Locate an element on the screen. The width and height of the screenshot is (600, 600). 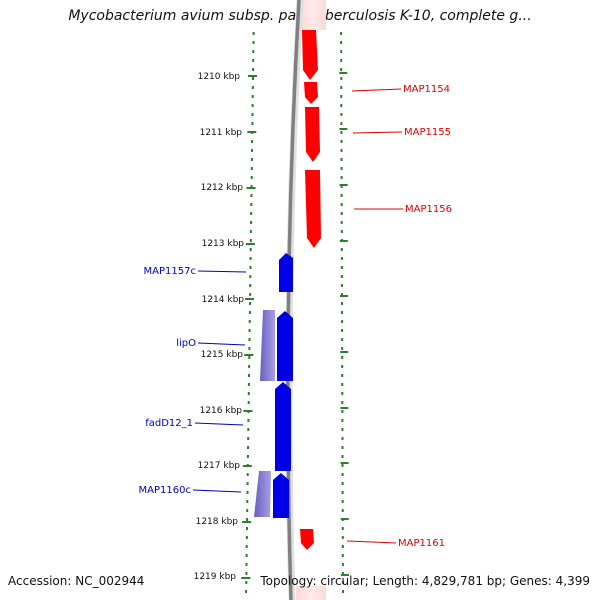
forward-genes is located at coordinates (310, 290).